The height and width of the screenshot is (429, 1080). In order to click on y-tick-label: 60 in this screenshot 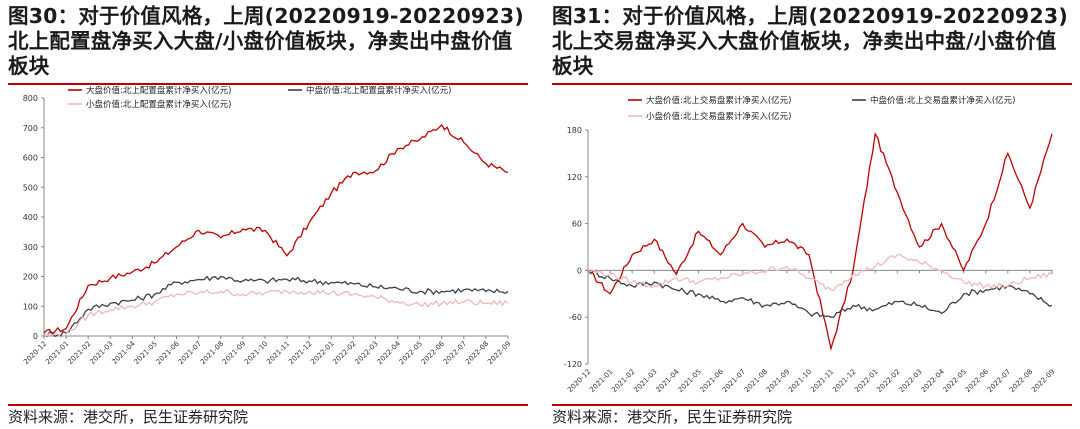, I will do `click(577, 224)`.